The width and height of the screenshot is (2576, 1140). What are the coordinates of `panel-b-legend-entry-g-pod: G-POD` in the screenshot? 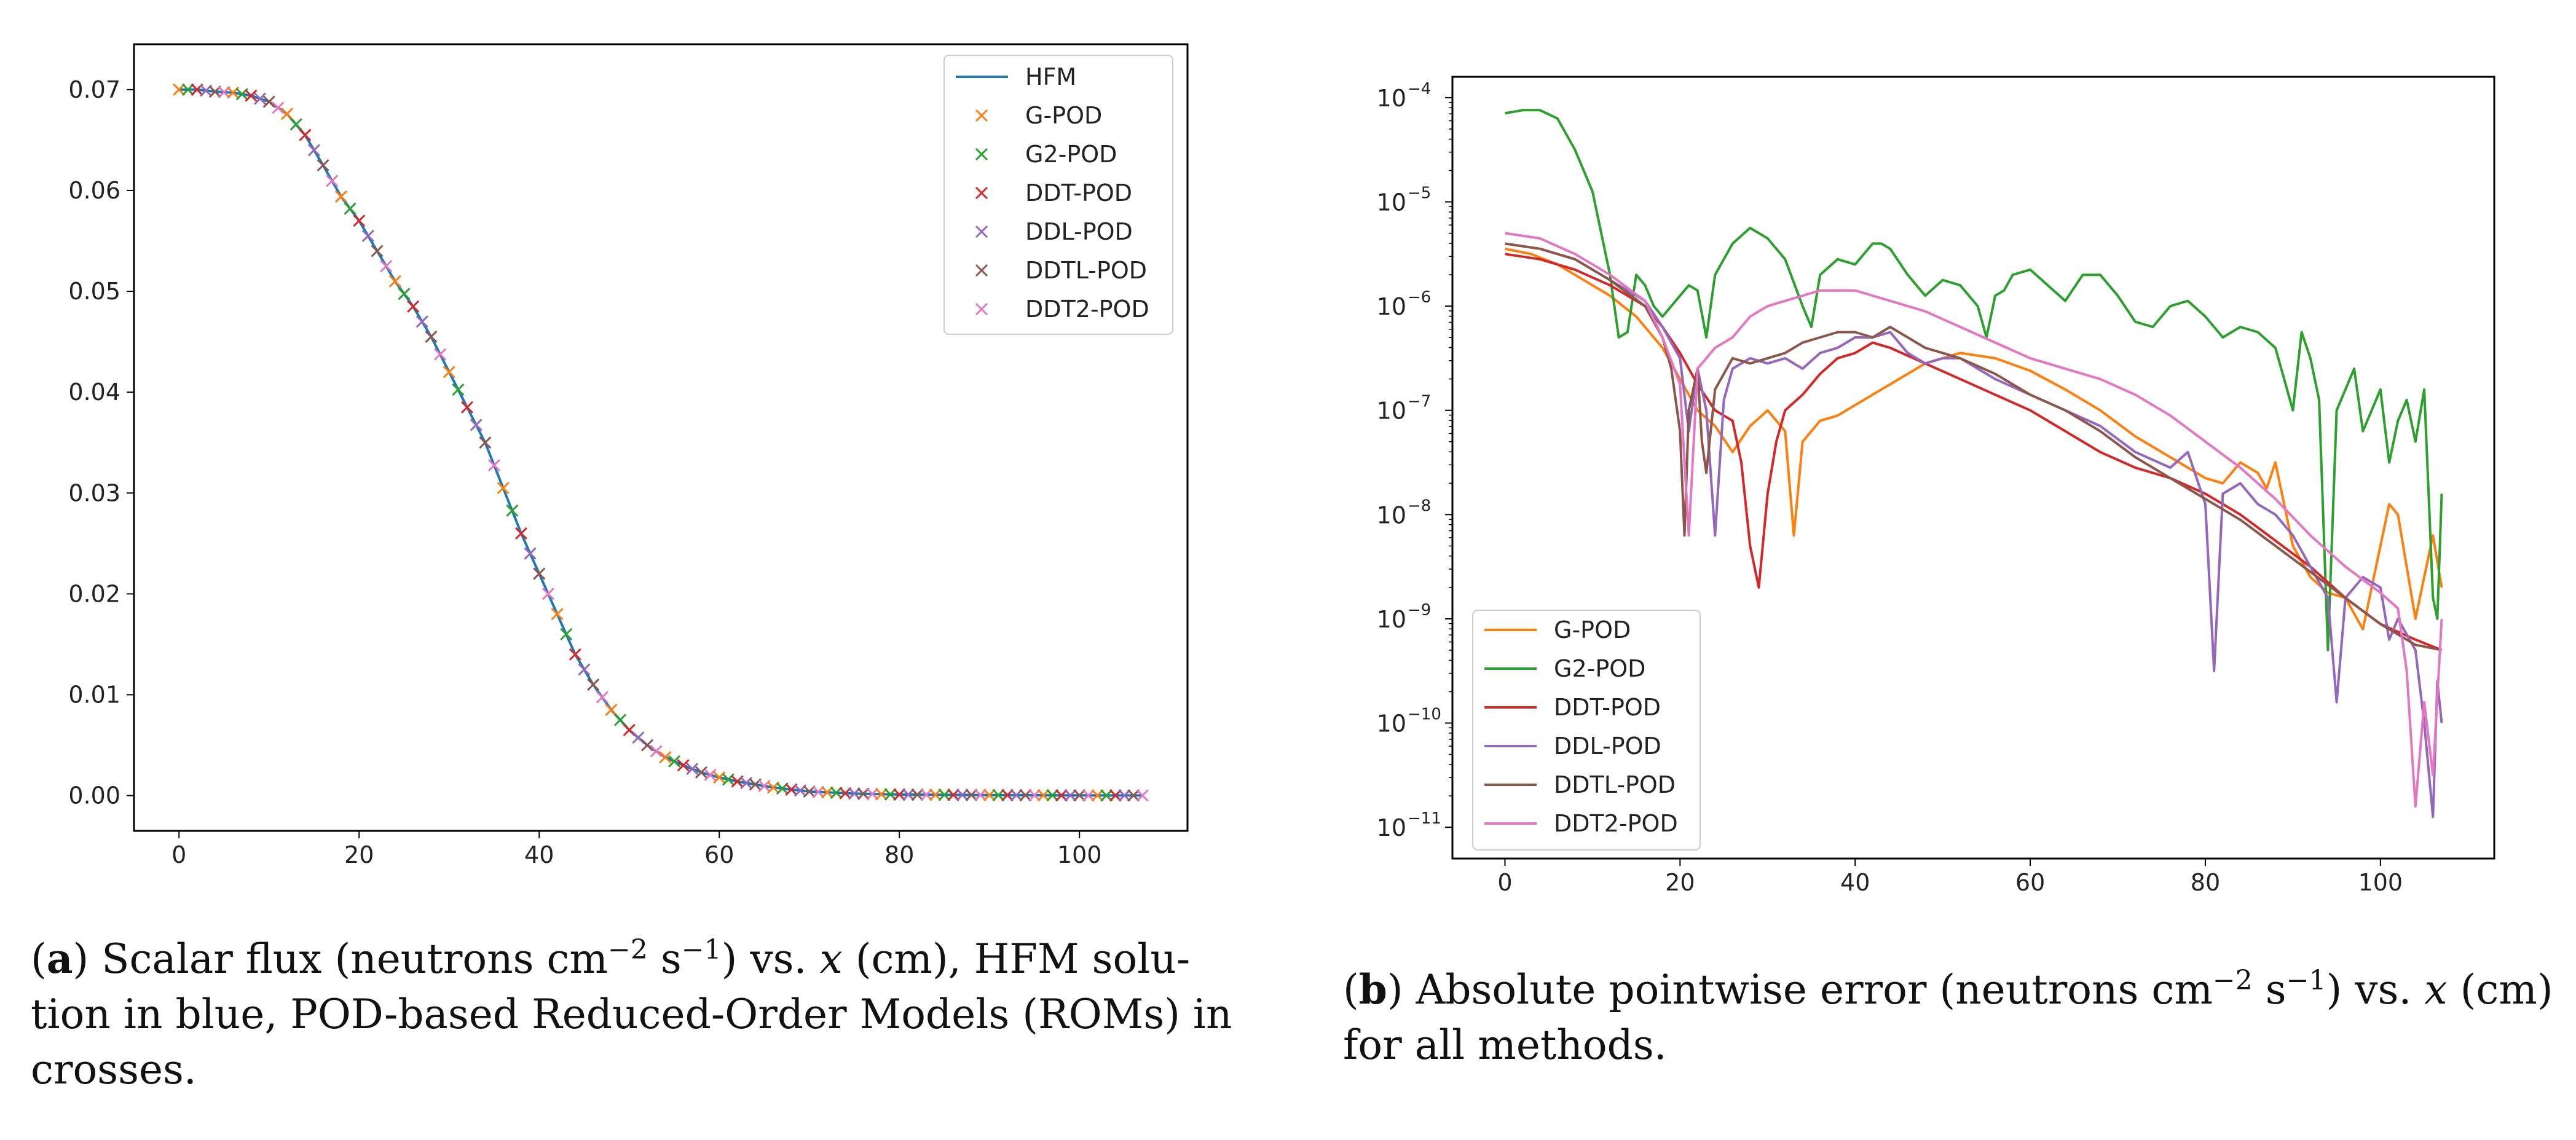 It's located at (1558, 630).